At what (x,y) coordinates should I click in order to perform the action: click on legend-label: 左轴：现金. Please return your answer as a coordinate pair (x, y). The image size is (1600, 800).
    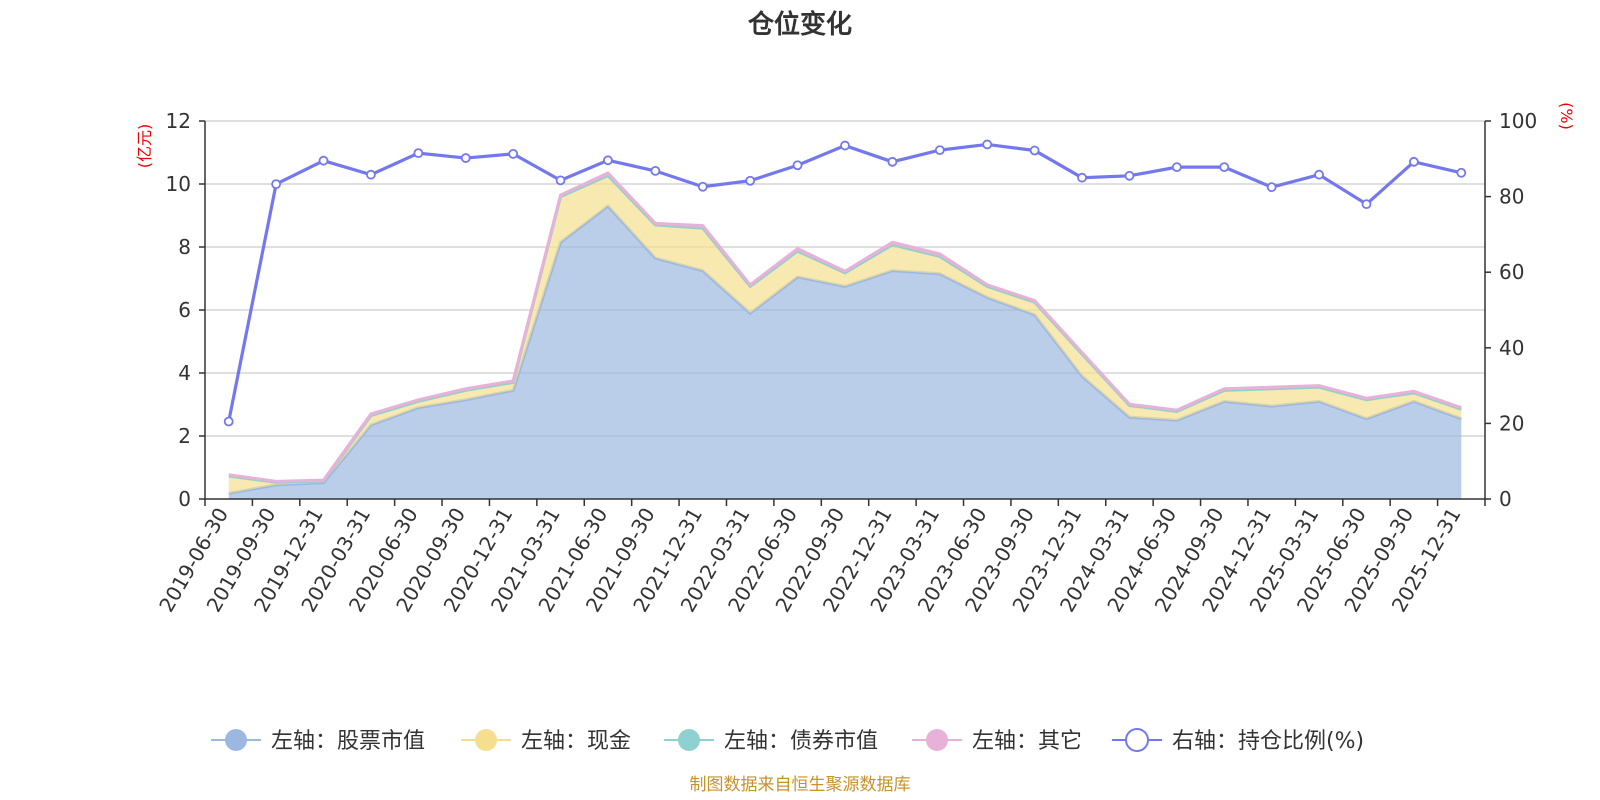
    Looking at the image, I should click on (576, 741).